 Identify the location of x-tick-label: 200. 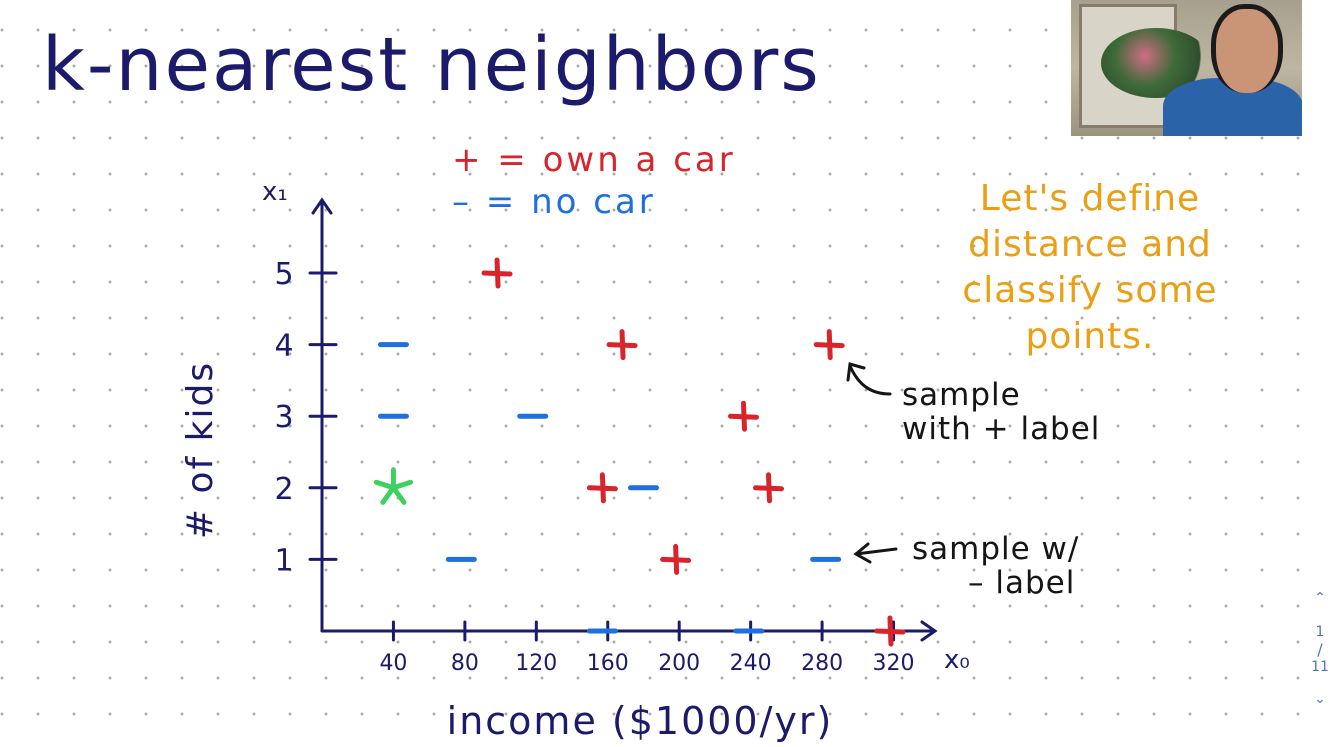
(679, 663).